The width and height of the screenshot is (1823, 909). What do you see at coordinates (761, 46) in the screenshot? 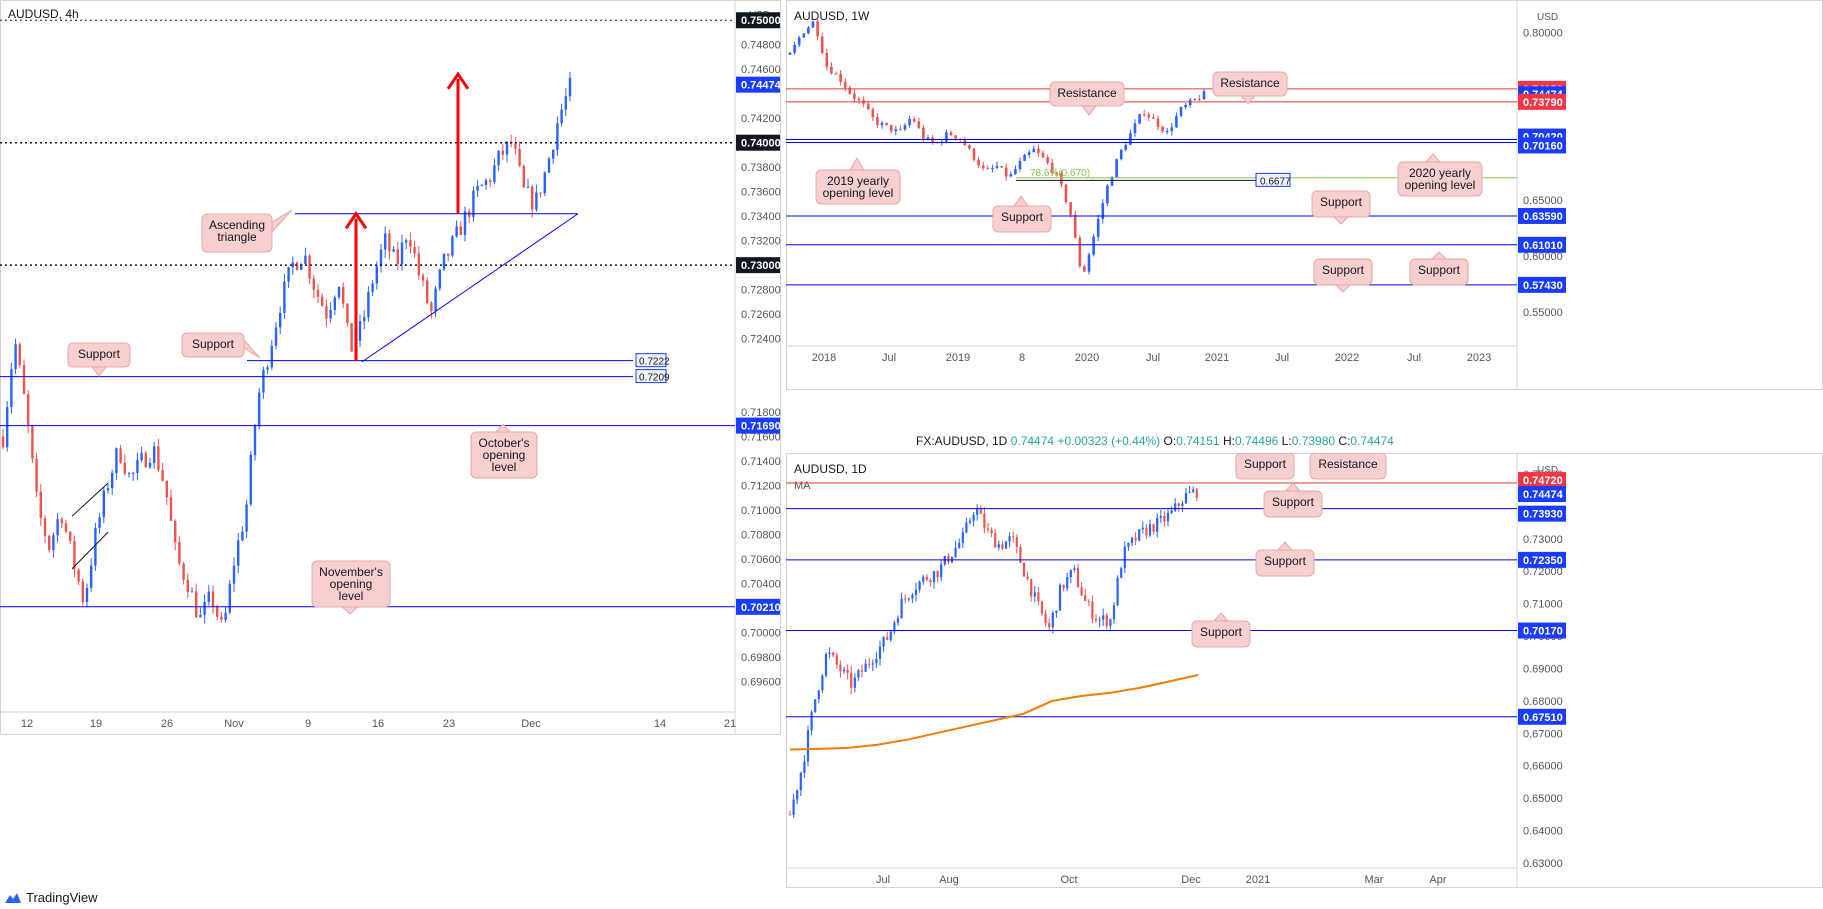
I see `y-tick-label: 0.74800` at bounding box center [761, 46].